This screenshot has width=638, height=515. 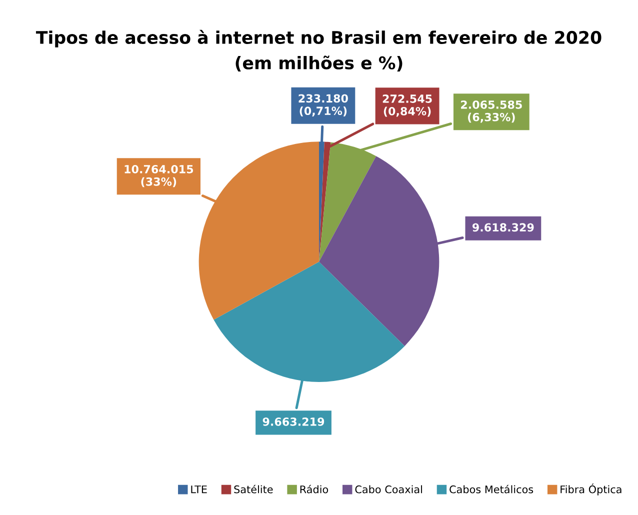 What do you see at coordinates (314, 489) in the screenshot?
I see `legend-label: Rádio` at bounding box center [314, 489].